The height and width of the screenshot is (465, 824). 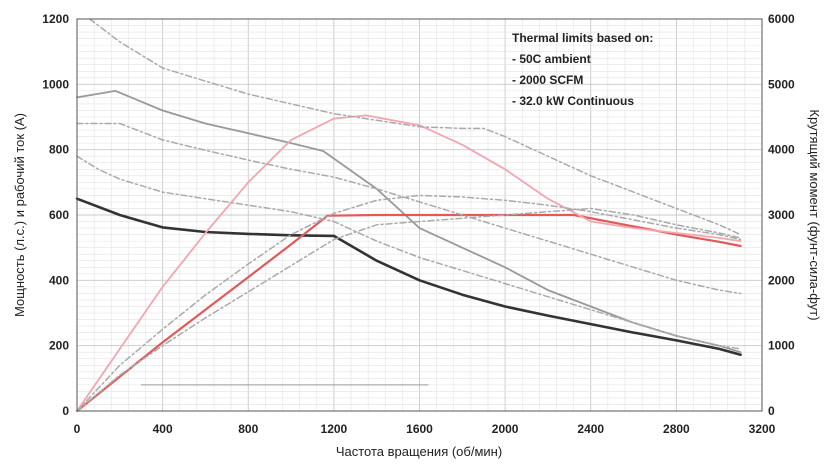 What do you see at coordinates (59, 150) in the screenshot?
I see `y-left-tick-label: 800` at bounding box center [59, 150].